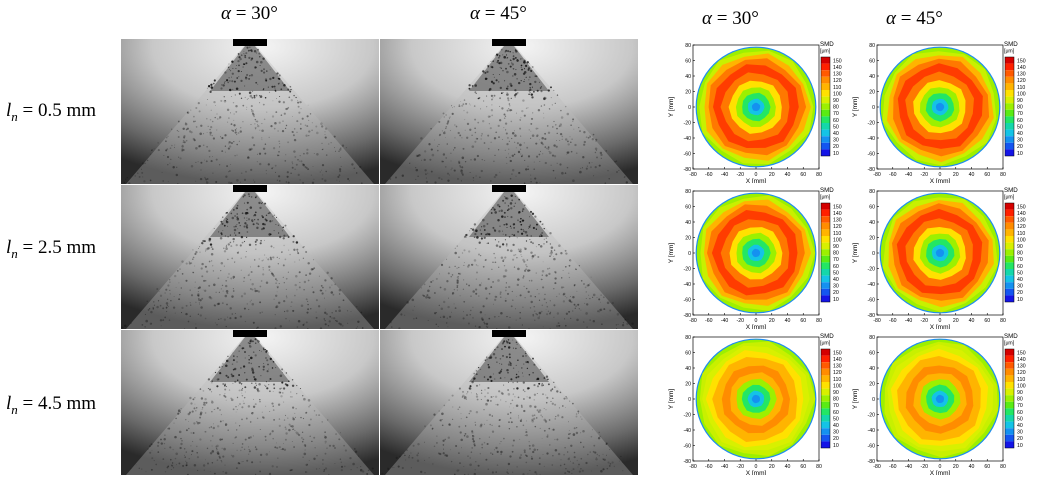  I want to click on legend-level-label: 60, so click(836, 267).